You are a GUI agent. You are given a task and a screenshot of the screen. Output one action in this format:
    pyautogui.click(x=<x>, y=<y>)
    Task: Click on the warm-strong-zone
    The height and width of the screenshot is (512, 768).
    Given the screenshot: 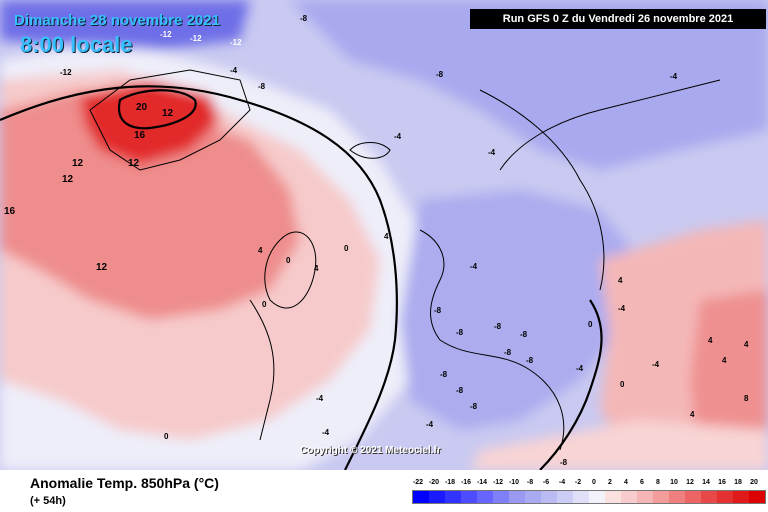 What is the action you would take?
    pyautogui.click(x=150, y=122)
    